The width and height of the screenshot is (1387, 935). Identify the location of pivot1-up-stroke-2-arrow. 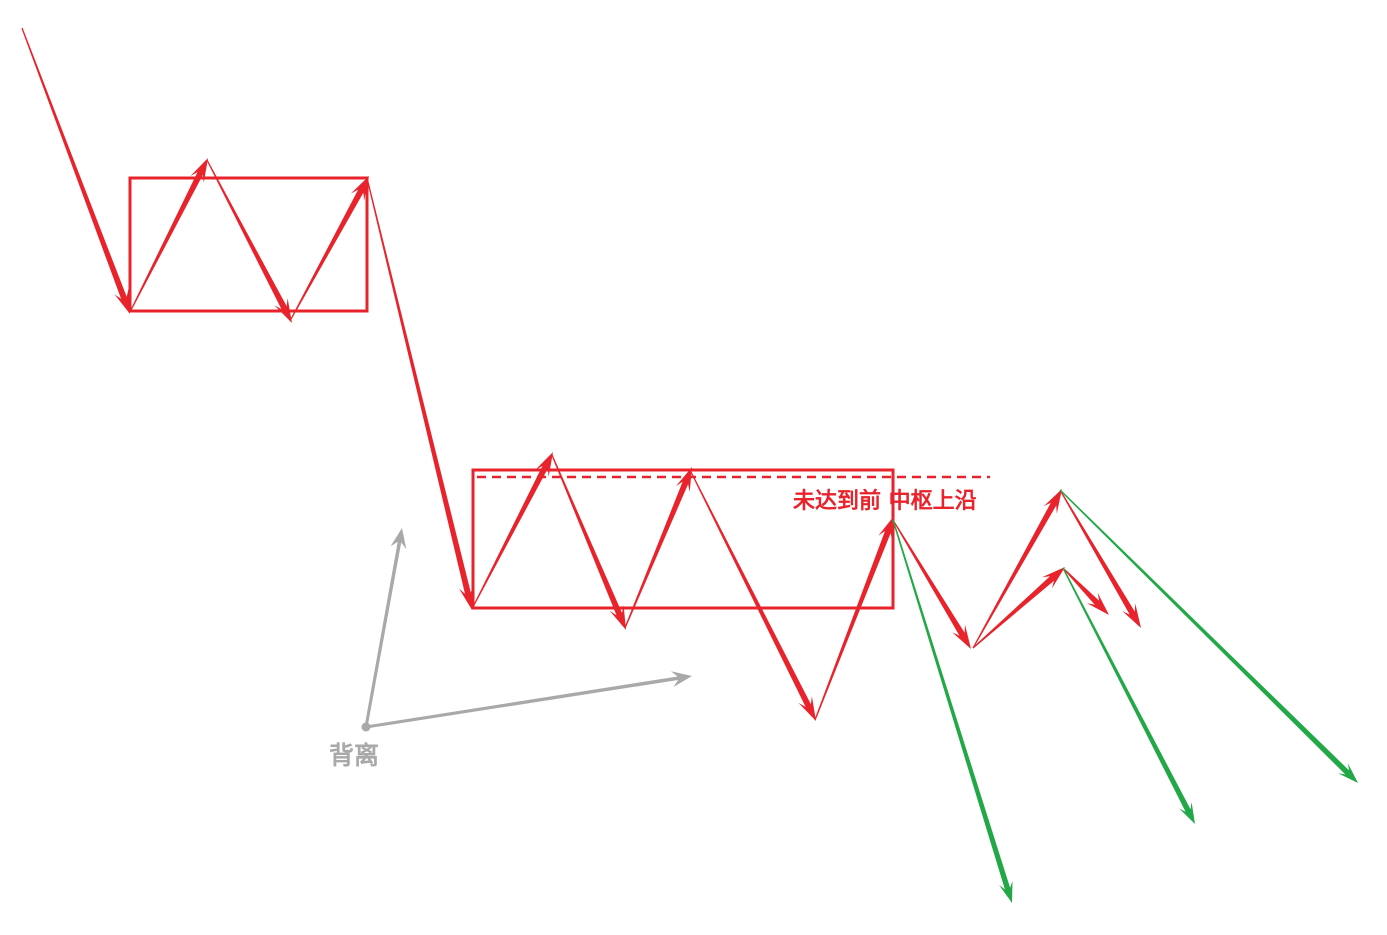
(329, 249).